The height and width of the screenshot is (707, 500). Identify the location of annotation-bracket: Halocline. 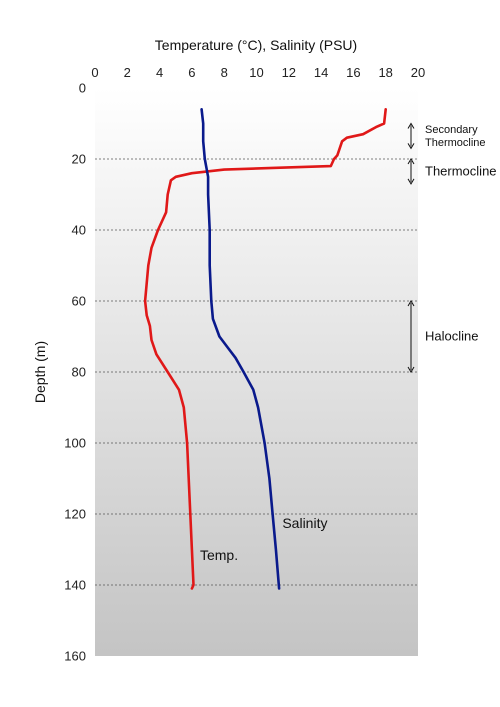
(442, 336).